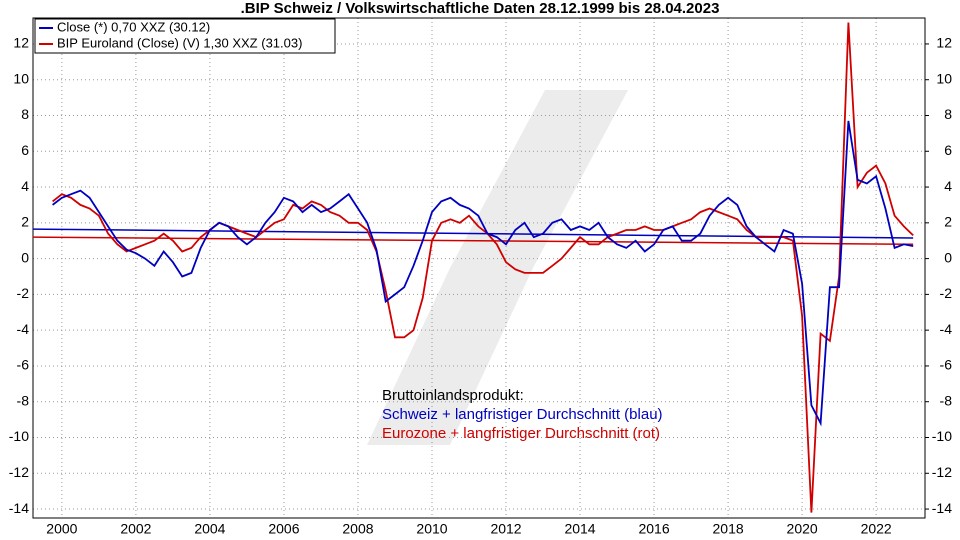  I want to click on y-tick-label: -14, so click(19, 508).